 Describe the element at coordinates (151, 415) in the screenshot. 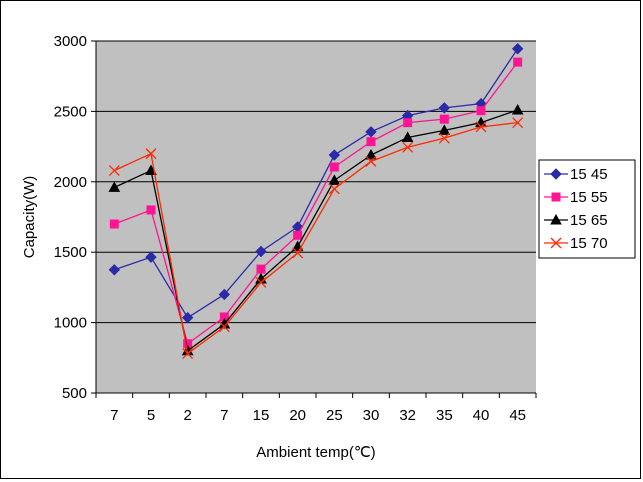

I see `x-tick-label: 5` at that location.